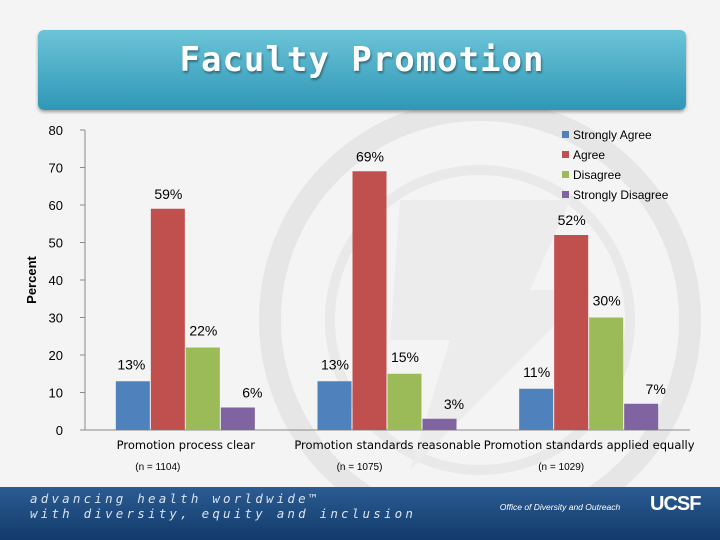 This screenshot has width=720, height=540. Describe the element at coordinates (612, 135) in the screenshot. I see `legend-item: Strongly Agree` at that location.